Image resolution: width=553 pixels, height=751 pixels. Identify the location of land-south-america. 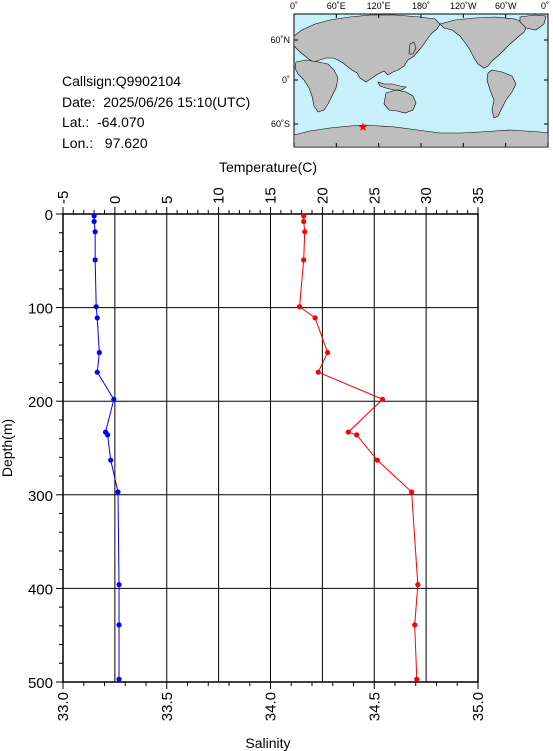
(501, 94).